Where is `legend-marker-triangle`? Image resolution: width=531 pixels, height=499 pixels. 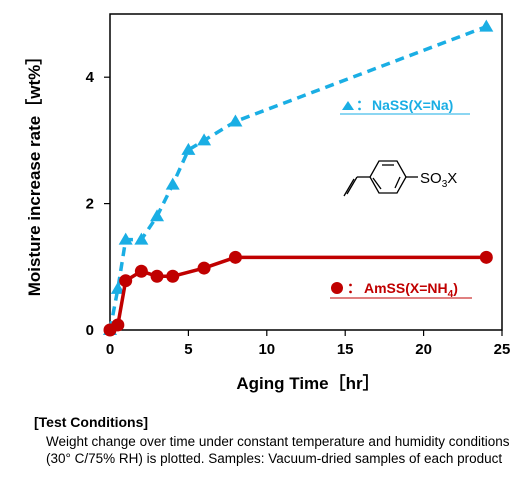 legend-marker-triangle is located at coordinates (348, 105).